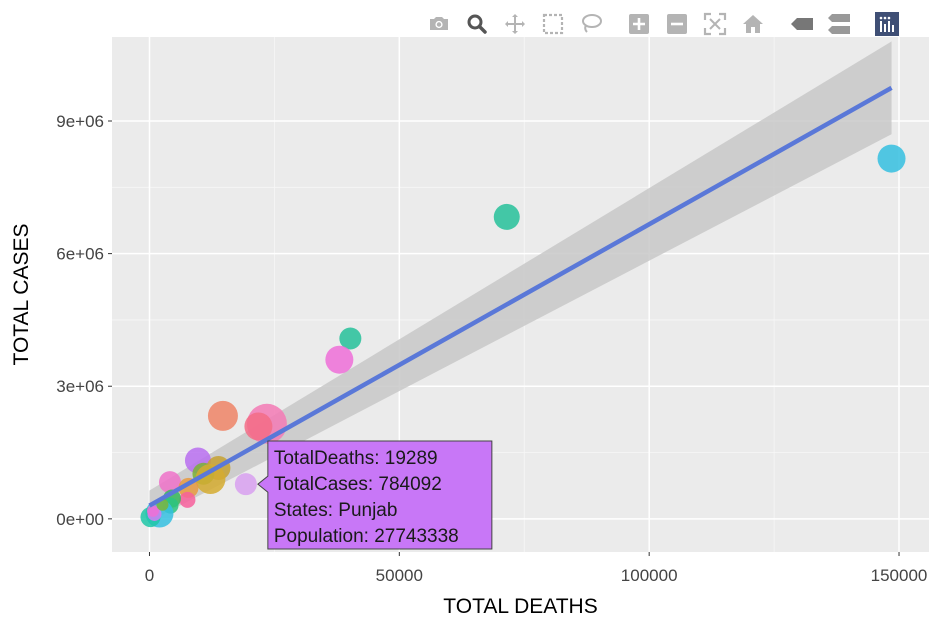  I want to click on y-tick-label: 3e+06, so click(80, 386).